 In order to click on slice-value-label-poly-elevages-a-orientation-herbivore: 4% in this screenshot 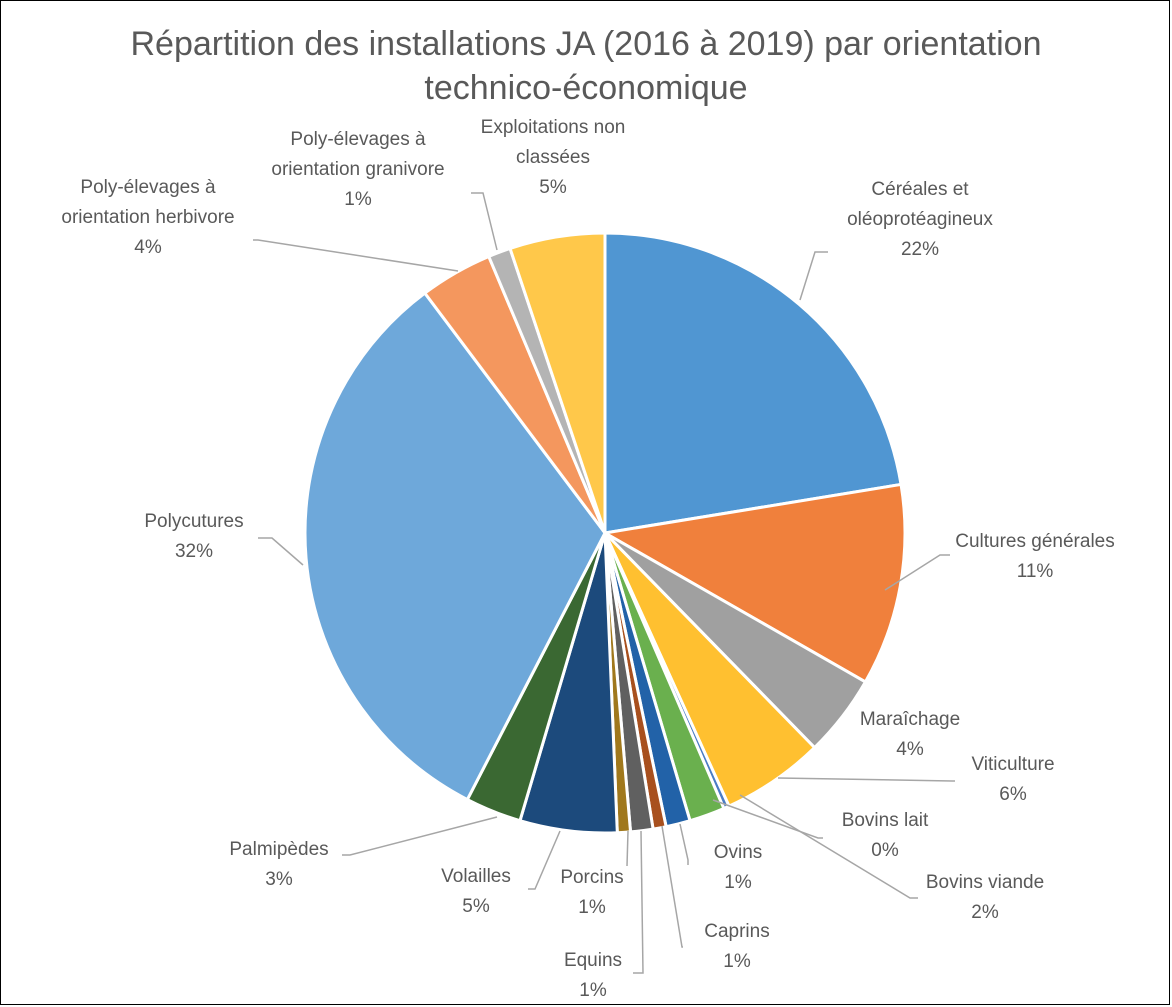, I will do `click(148, 247)`.